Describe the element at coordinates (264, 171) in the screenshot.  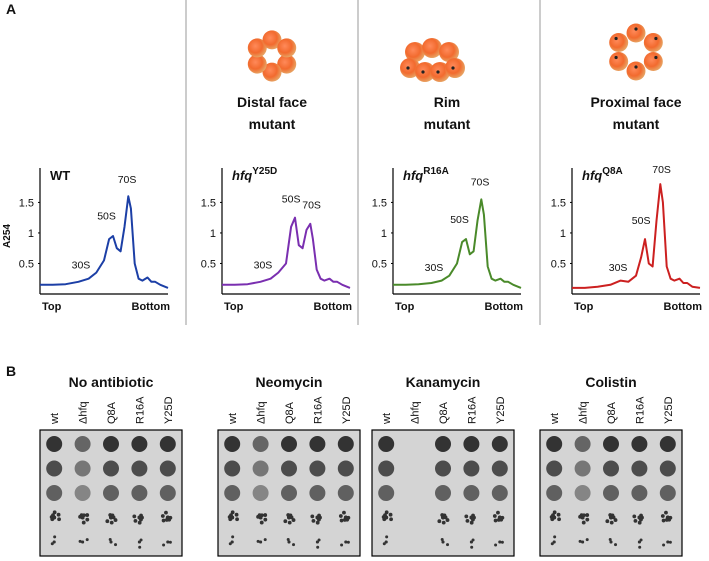
I see `title-superscript: Y25D` at that location.